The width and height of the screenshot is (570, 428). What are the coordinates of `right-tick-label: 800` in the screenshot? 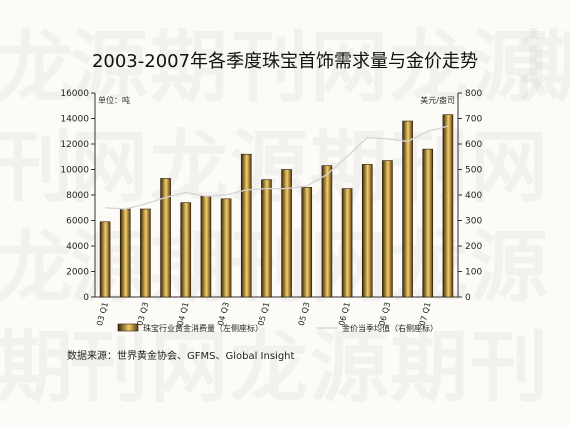 It's located at (473, 94).